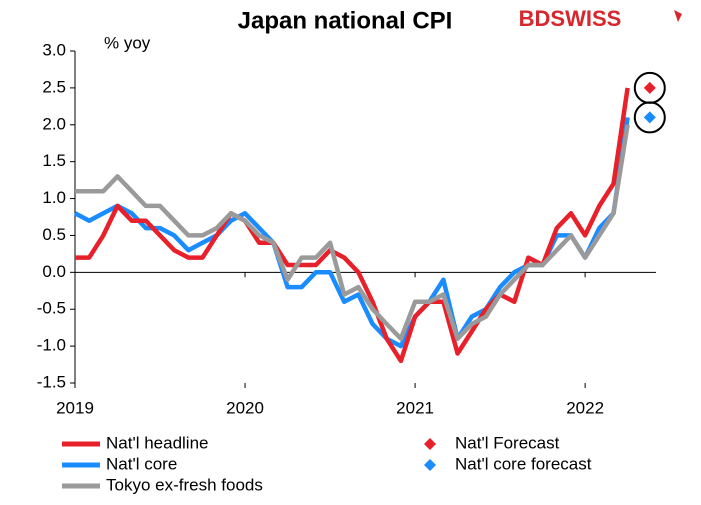 Image resolution: width=701 pixels, height=505 pixels. I want to click on y-tick-label: 2.0, so click(54, 123).